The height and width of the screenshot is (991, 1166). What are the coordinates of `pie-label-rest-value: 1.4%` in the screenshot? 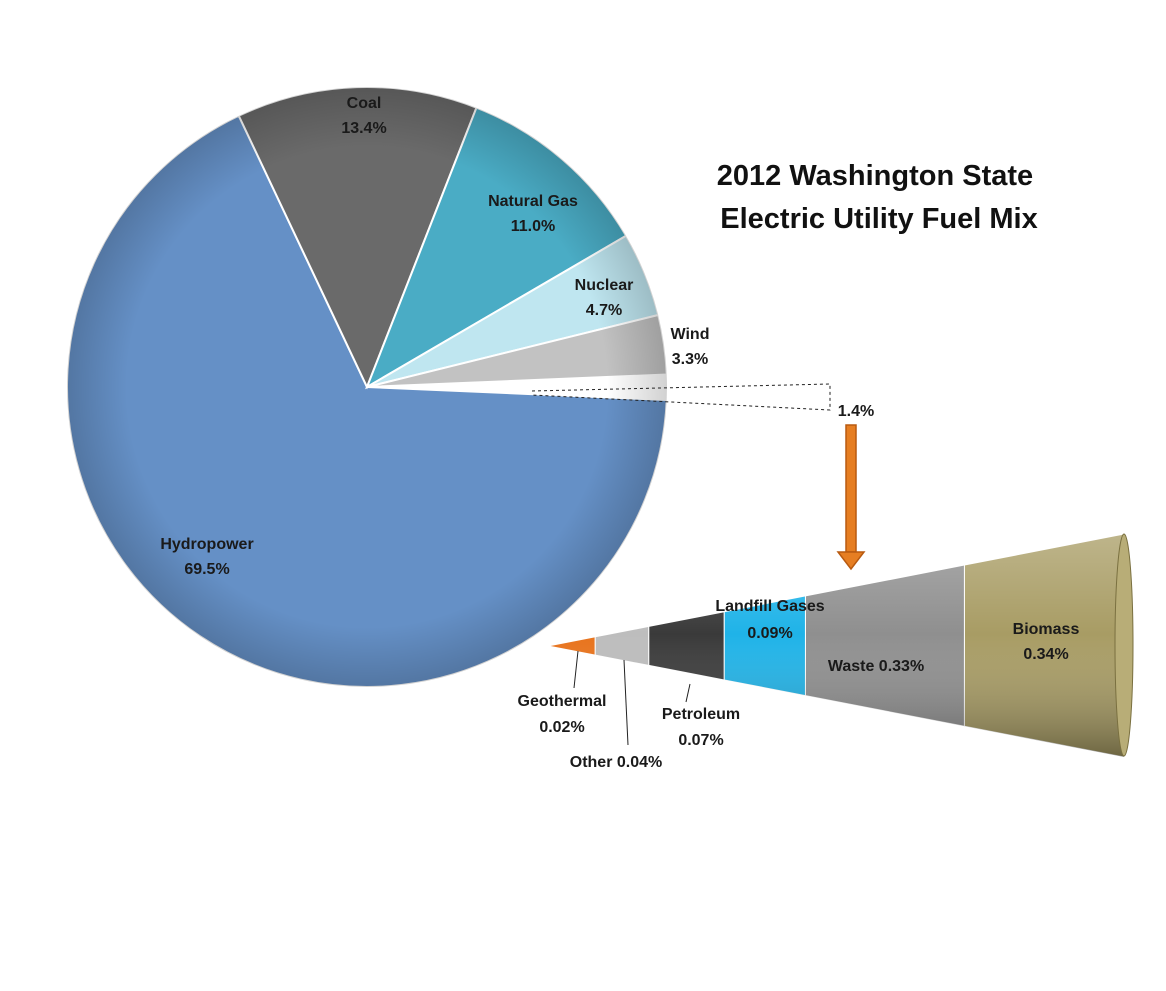 It's located at (856, 411).